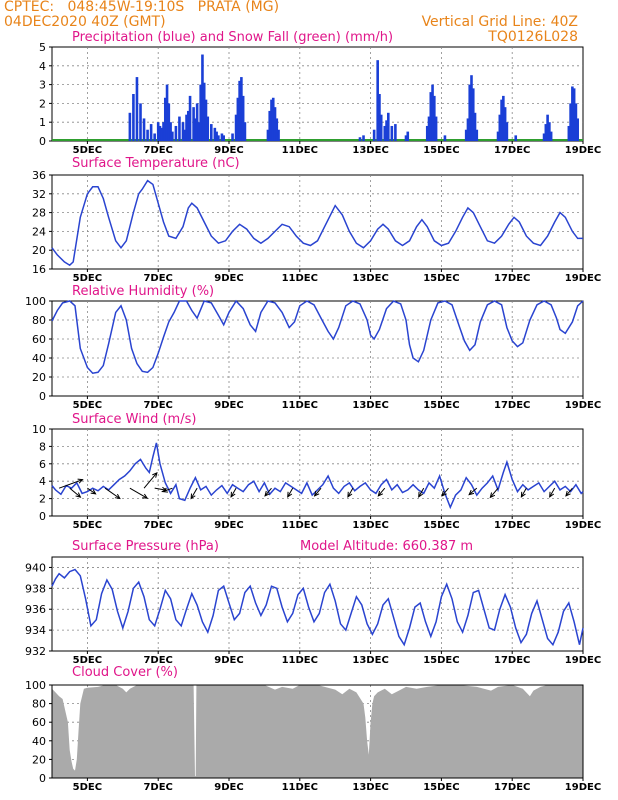 This screenshot has height=800, width=618. What do you see at coordinates (35, 588) in the screenshot?
I see `y-tick-label: 938` at bounding box center [35, 588].